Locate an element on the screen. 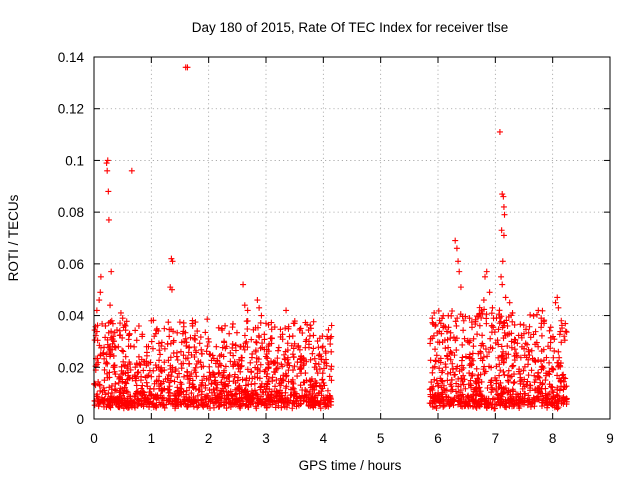 The image size is (640, 480). y-tick-label: 0 is located at coordinates (80, 419).